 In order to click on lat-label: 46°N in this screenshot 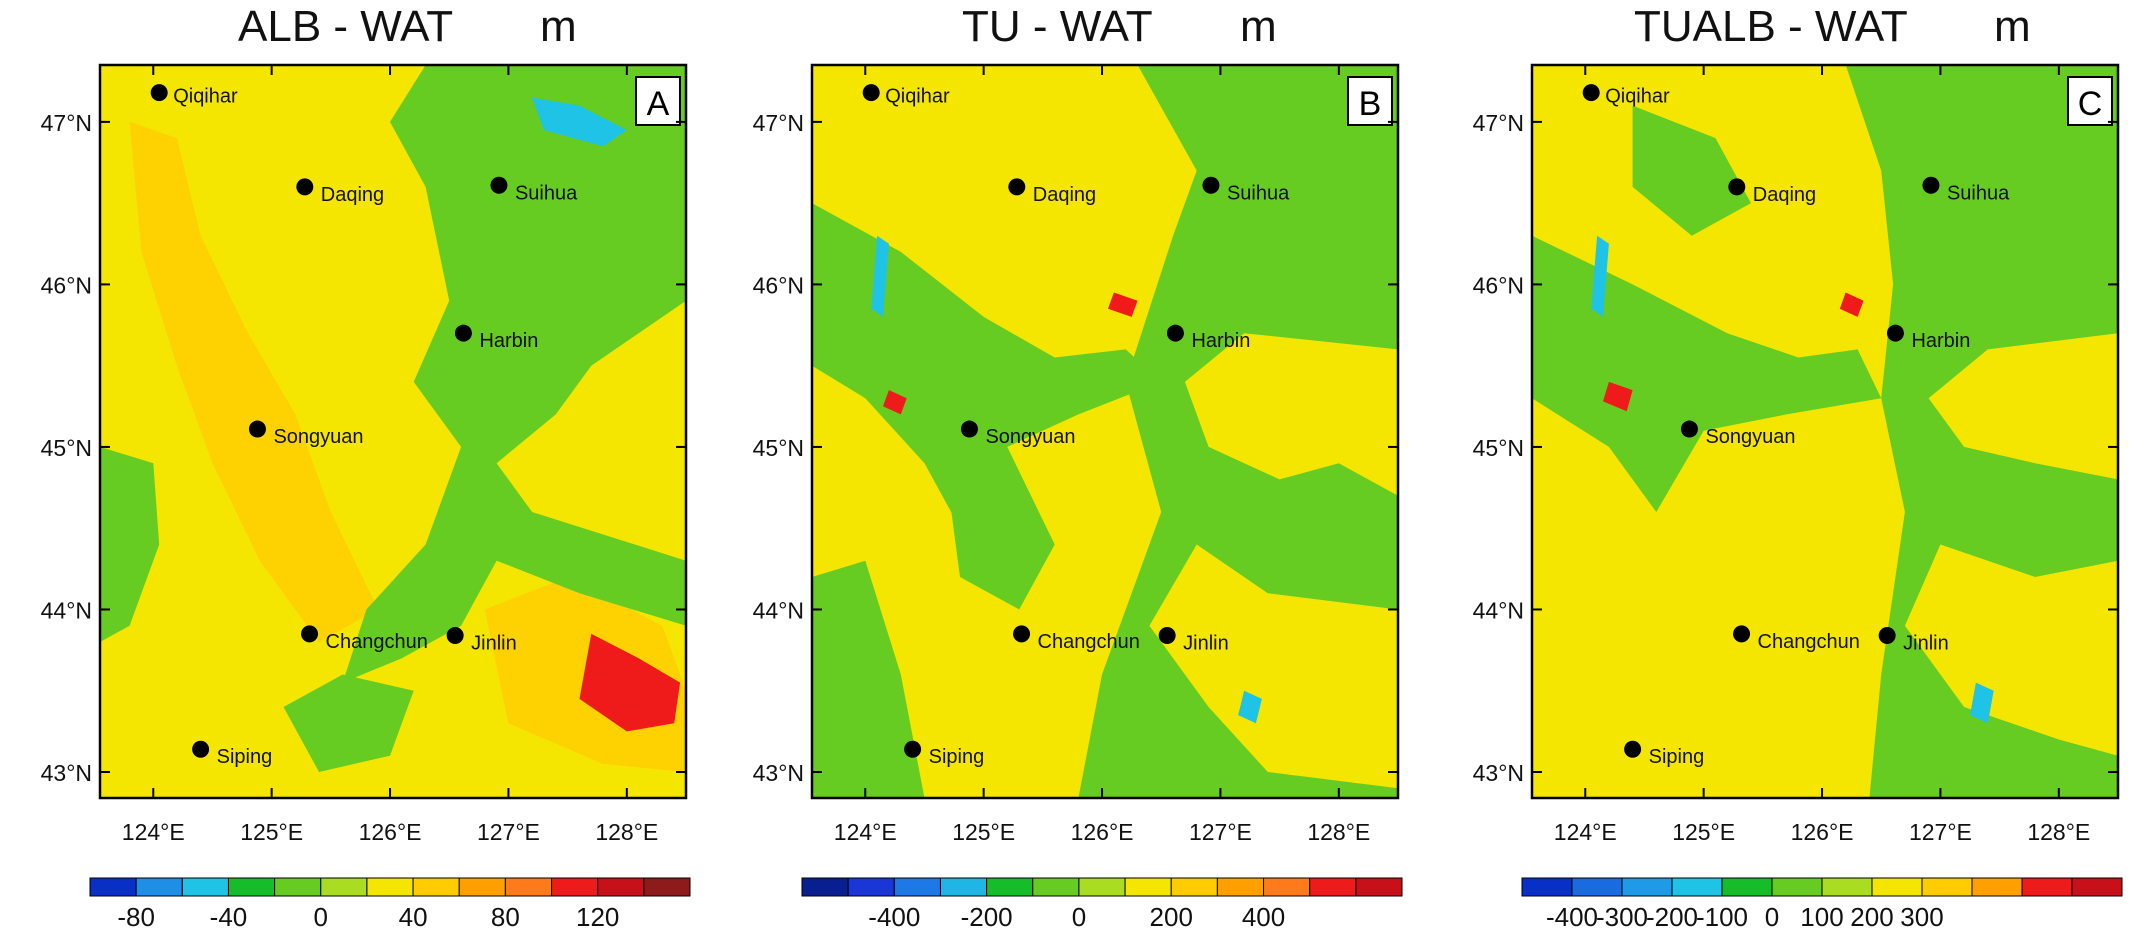, I will do `click(778, 285)`.